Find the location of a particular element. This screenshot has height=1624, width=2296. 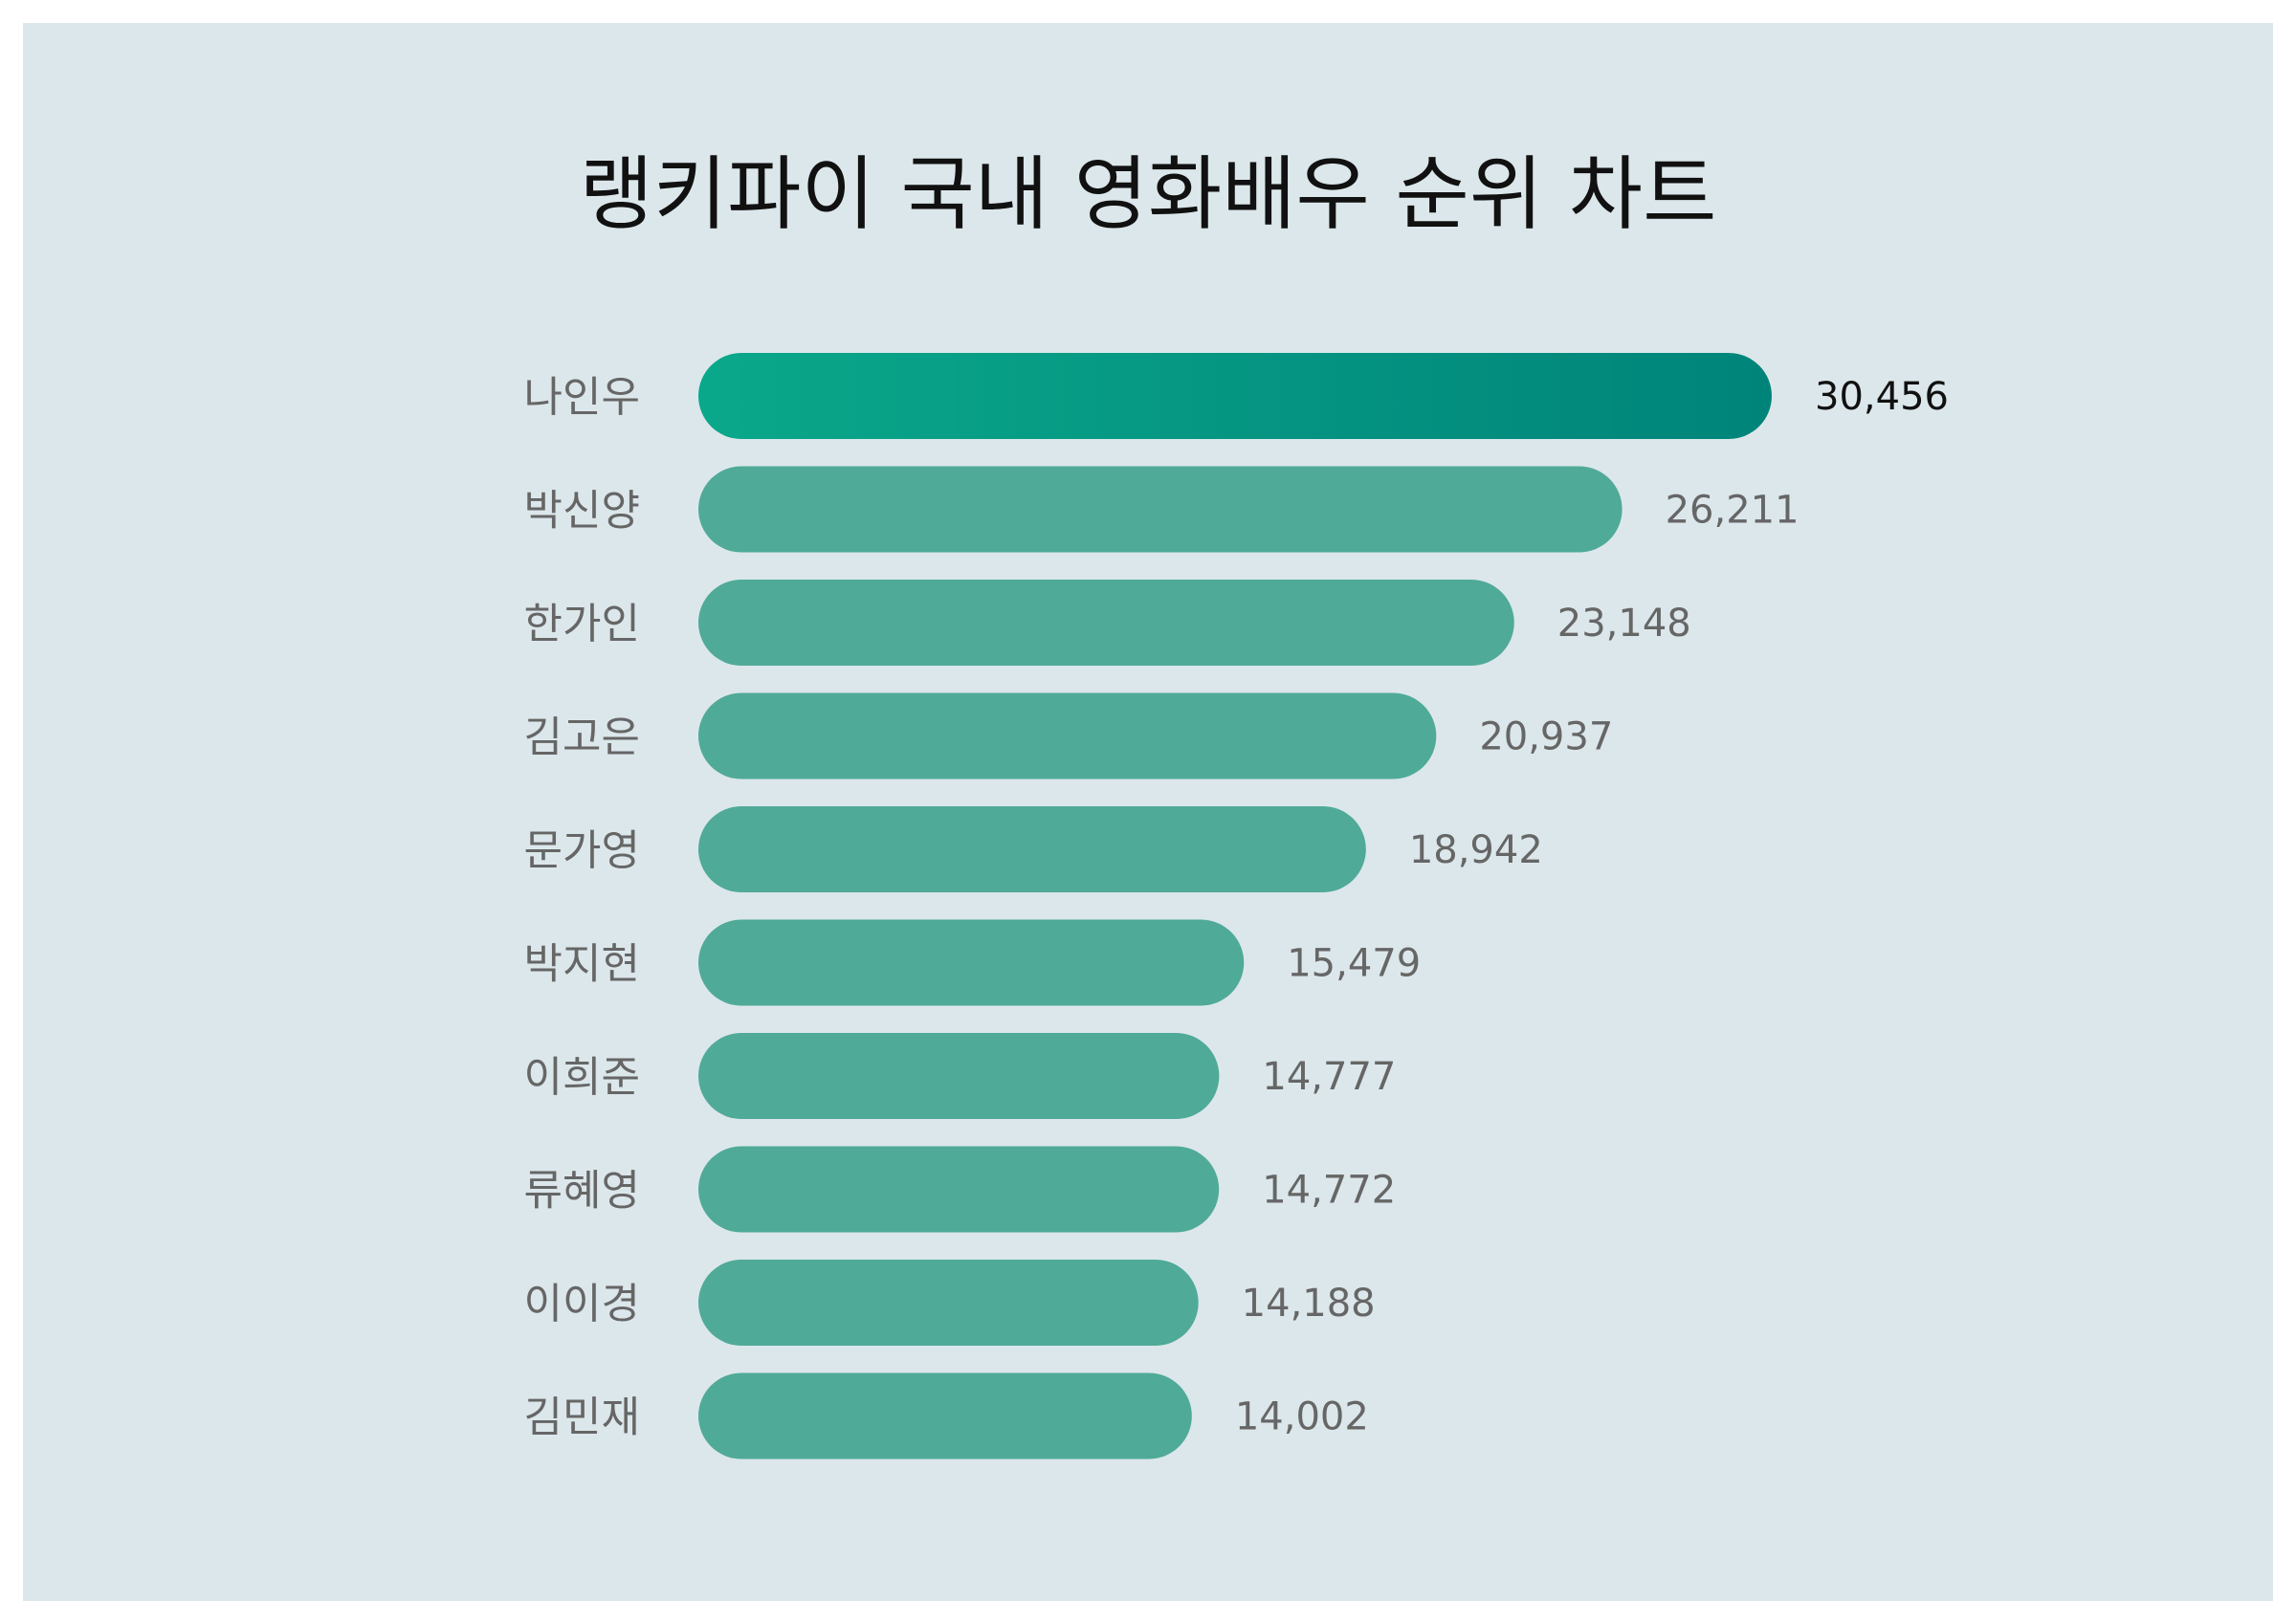

value-label: 14,002 is located at coordinates (1302, 1417).